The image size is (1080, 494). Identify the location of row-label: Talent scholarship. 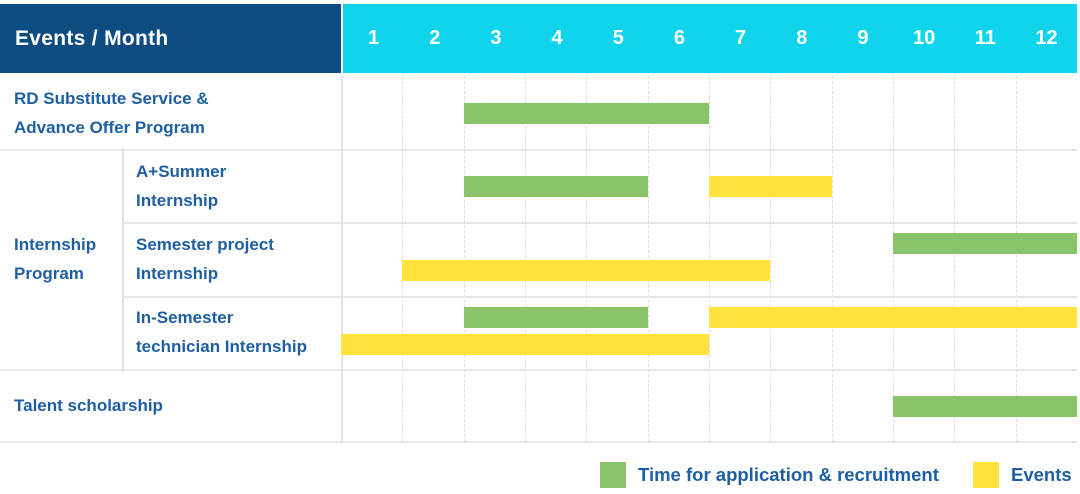
(88, 405).